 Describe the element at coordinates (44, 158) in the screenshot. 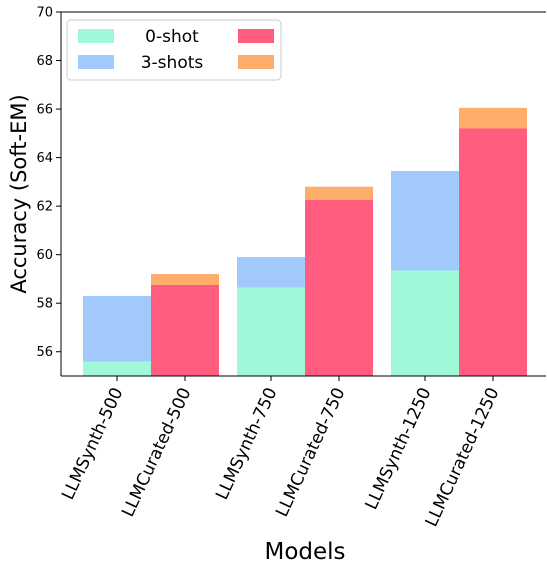

I see `y-tick-label: 64` at that location.